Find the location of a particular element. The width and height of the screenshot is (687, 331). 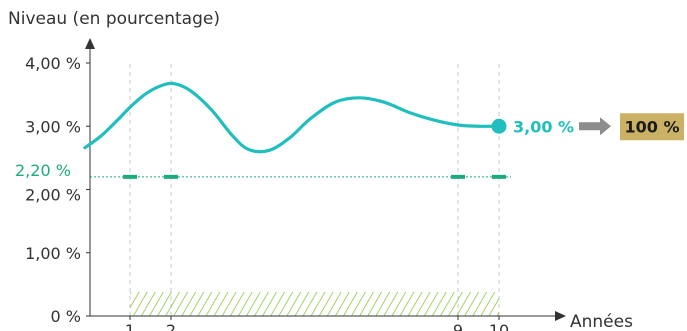

series-group is located at coordinates (292, 117).